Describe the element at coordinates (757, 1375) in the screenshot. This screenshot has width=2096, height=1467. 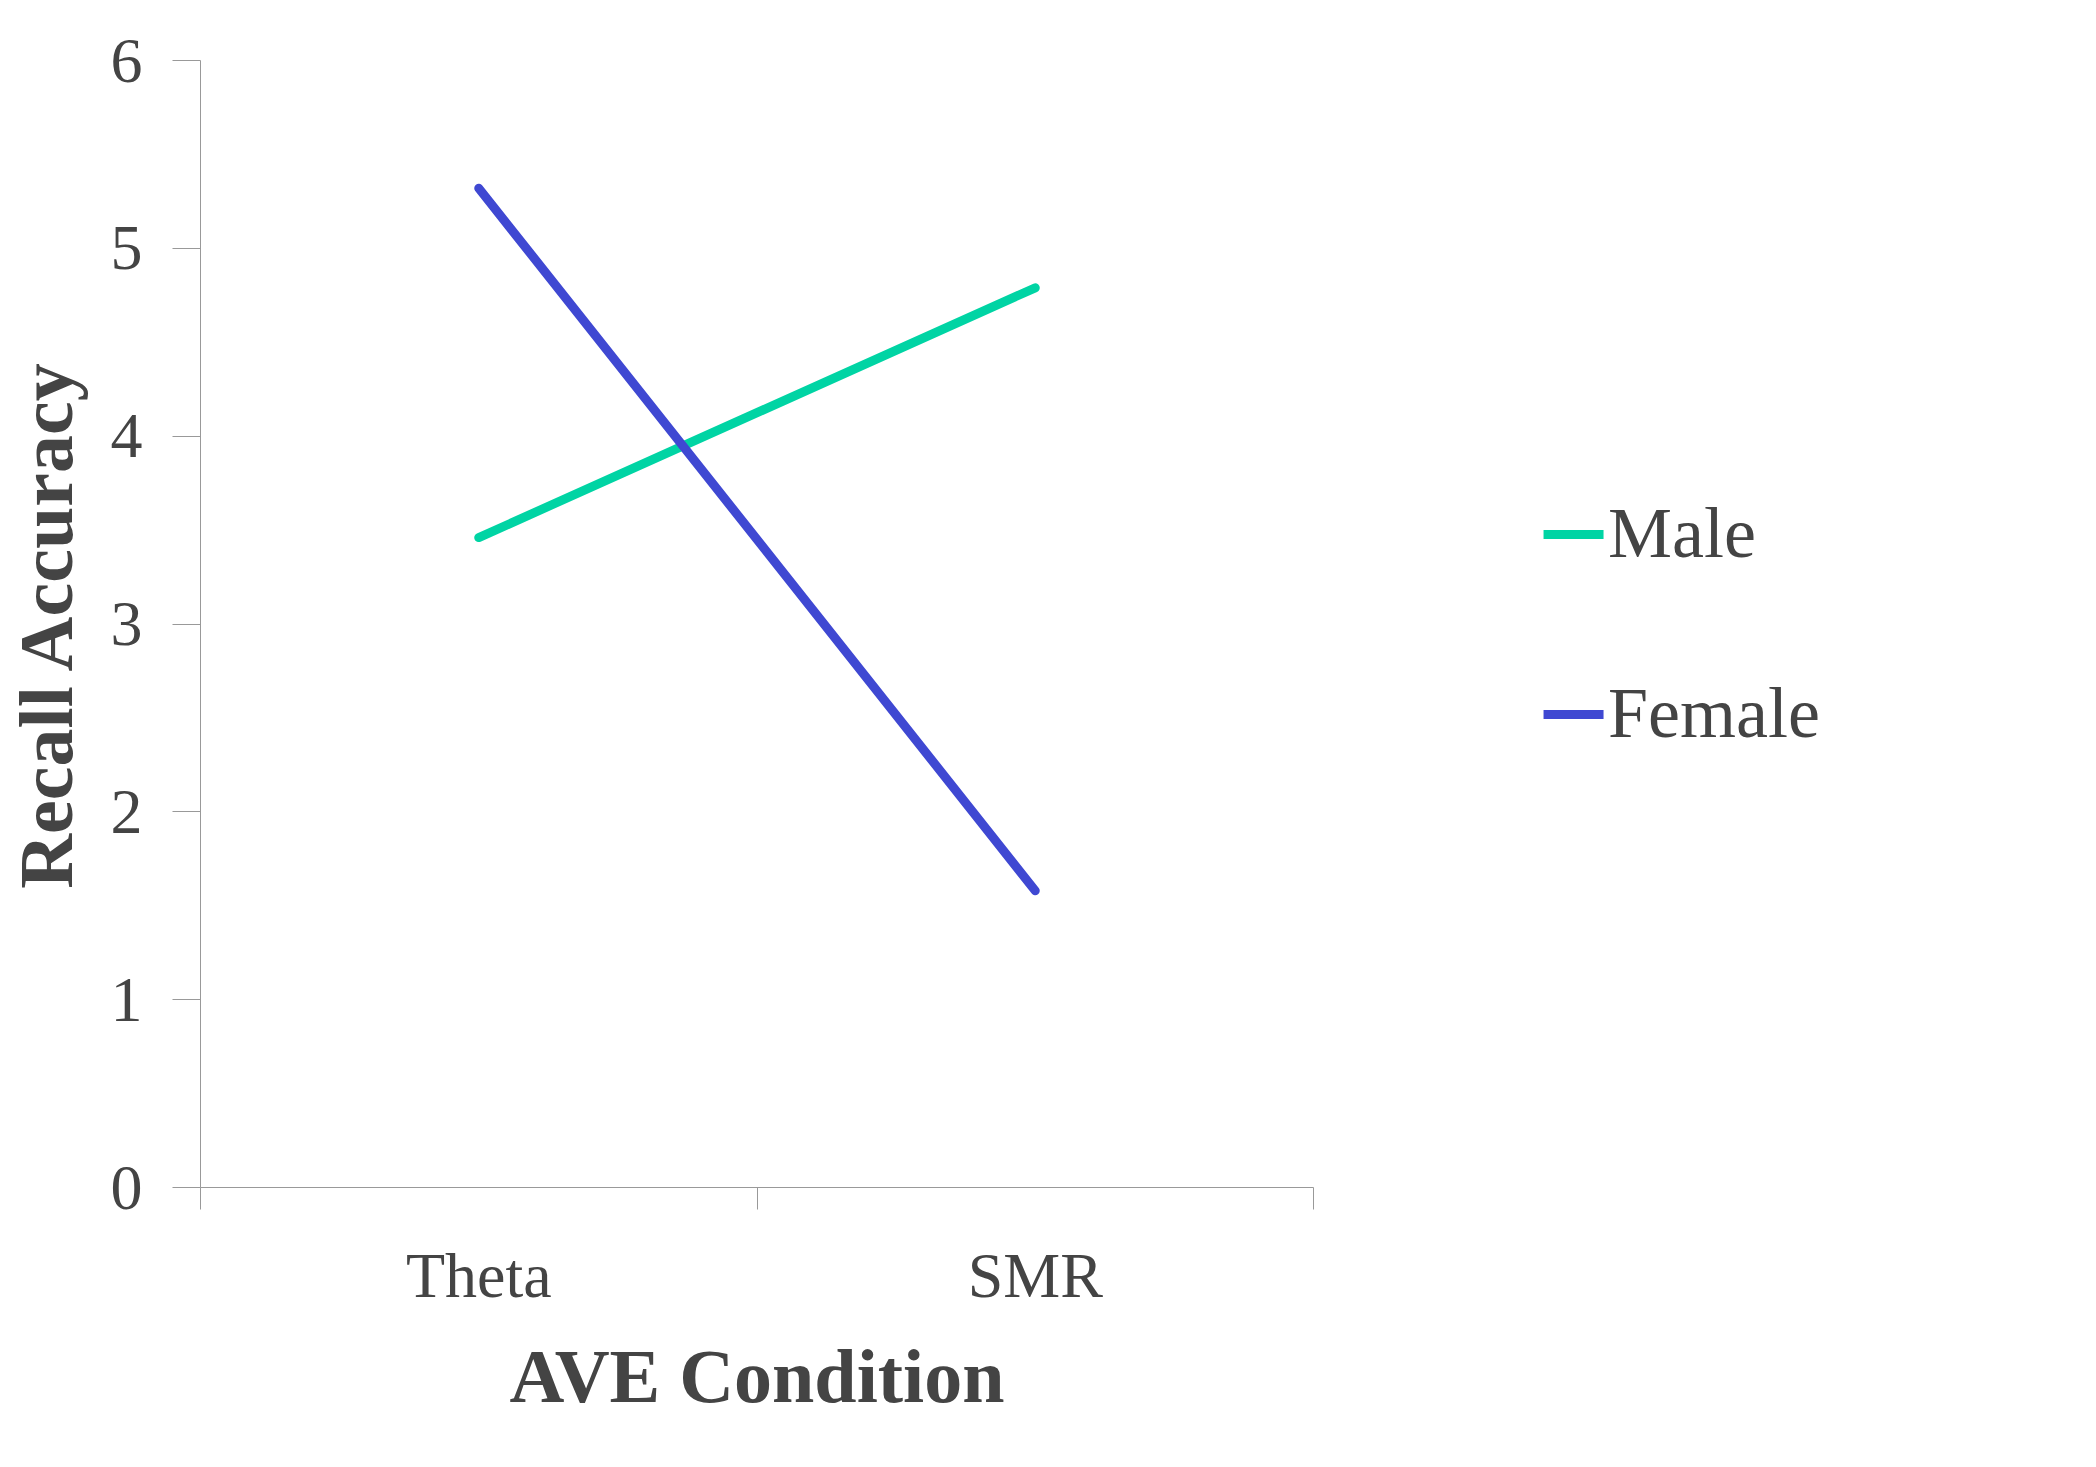
I see `x-axis-title: AVE Condition` at that location.